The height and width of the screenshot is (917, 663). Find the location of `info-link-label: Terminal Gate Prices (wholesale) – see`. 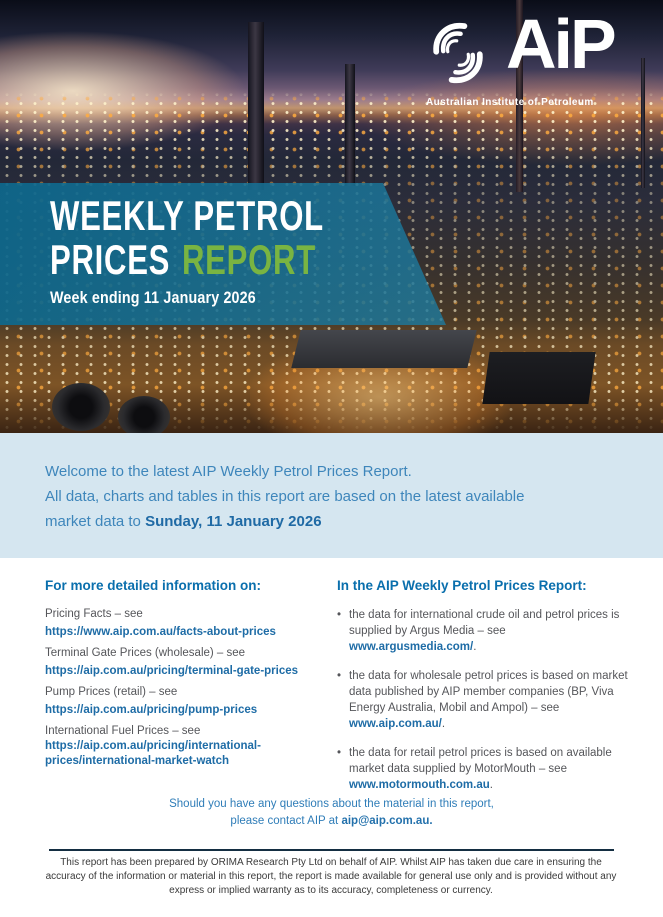

info-link-label: Terminal Gate Prices (wholesale) – see is located at coordinates (145, 653).